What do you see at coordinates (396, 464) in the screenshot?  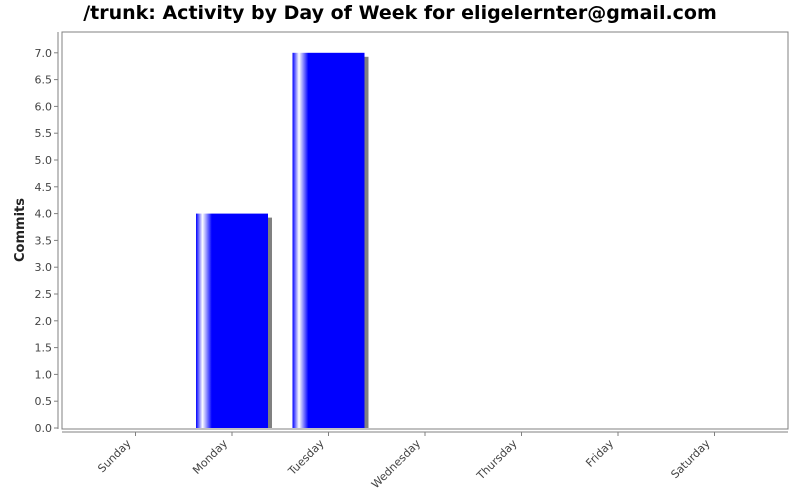 I see `x-tick-label: Wednesday` at bounding box center [396, 464].